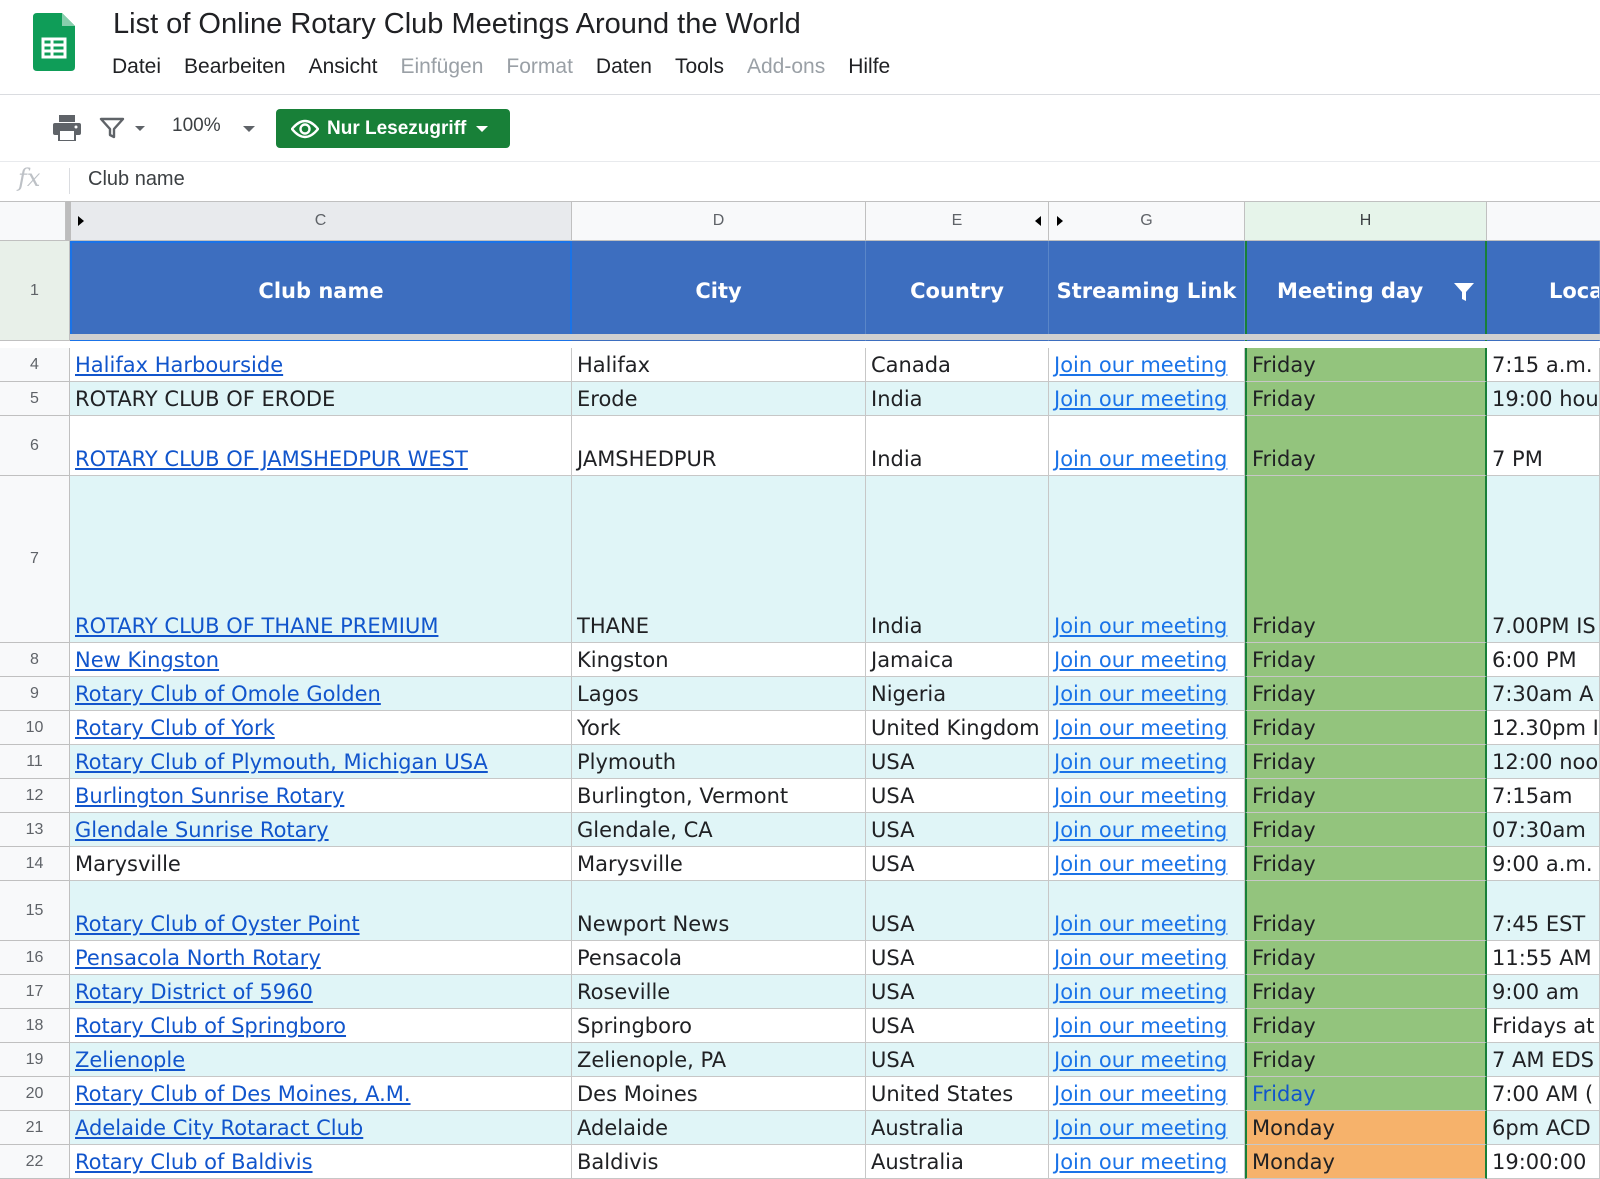 This screenshot has width=1600, height=1179. Describe the element at coordinates (137, 66) in the screenshot. I see `menu-item-datei: Datei` at that location.